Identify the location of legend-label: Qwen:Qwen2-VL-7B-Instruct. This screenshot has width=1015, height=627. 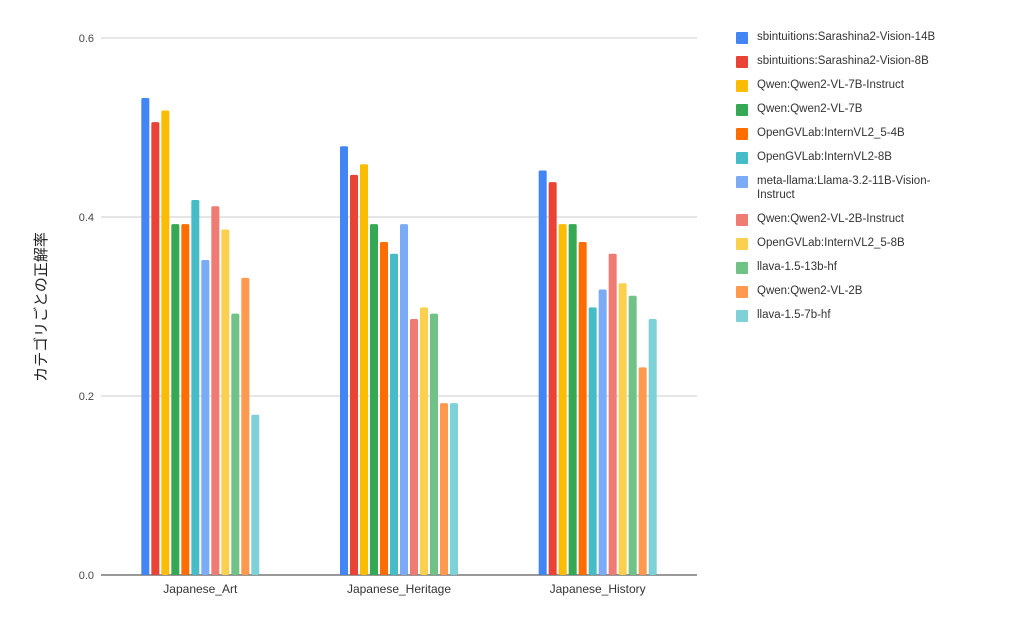
(831, 85).